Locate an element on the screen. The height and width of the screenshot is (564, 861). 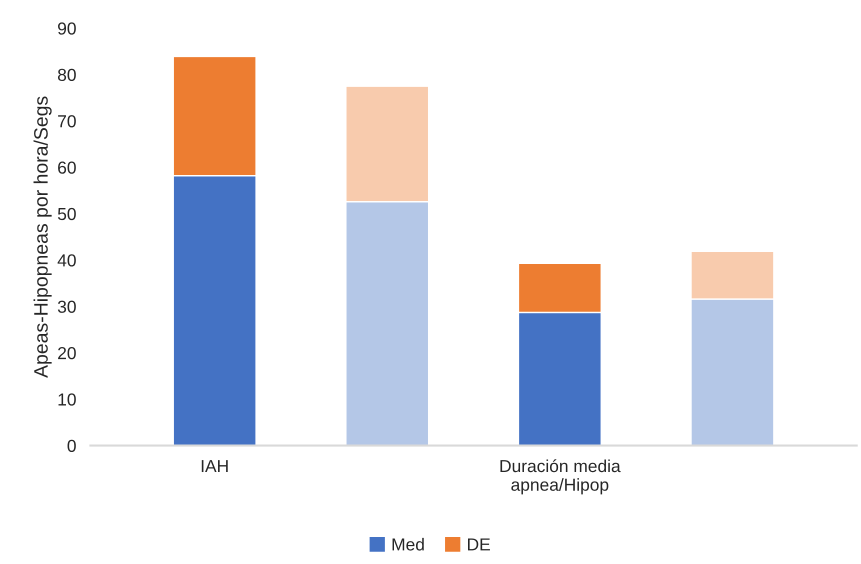
y-tick-label: 70 is located at coordinates (67, 121).